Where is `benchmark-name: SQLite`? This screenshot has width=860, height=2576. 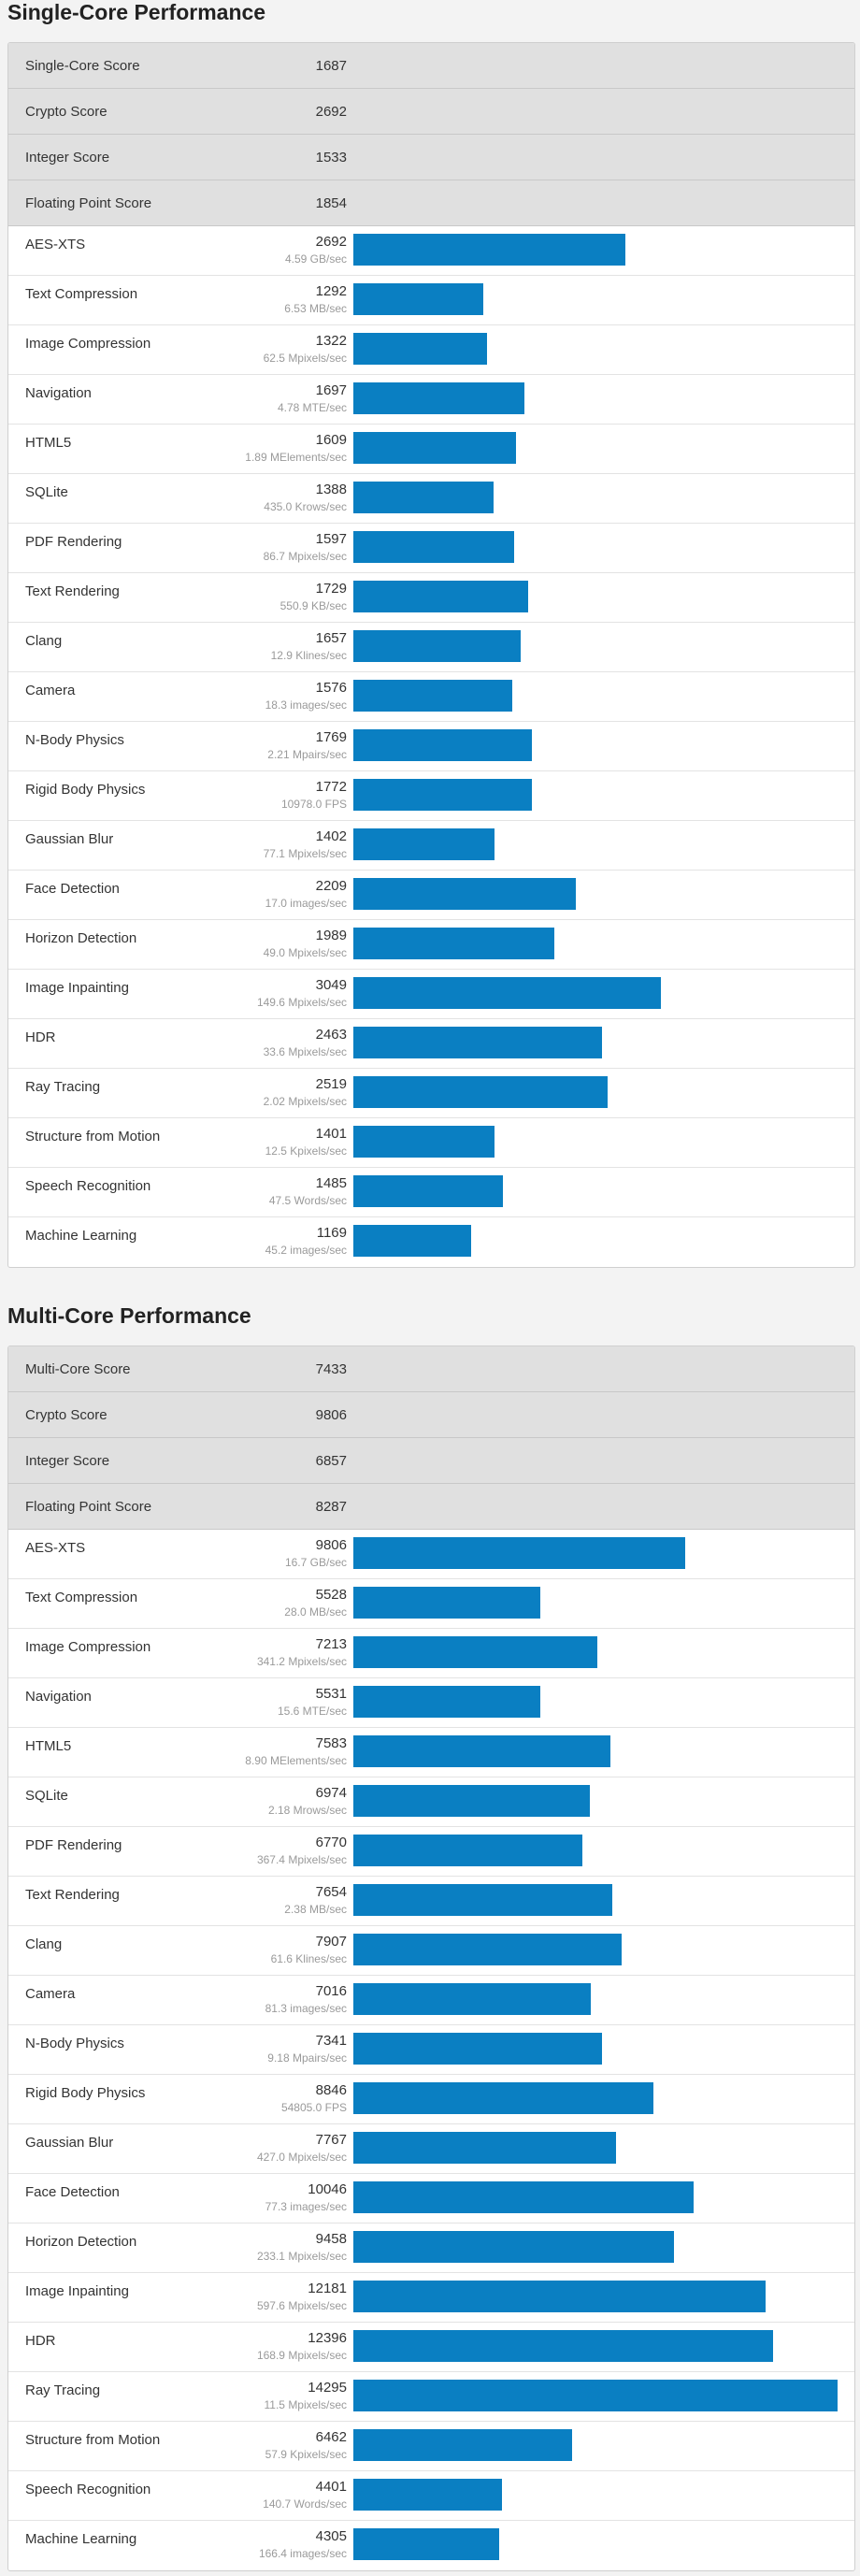
benchmark-name: SQLite is located at coordinates (46, 492).